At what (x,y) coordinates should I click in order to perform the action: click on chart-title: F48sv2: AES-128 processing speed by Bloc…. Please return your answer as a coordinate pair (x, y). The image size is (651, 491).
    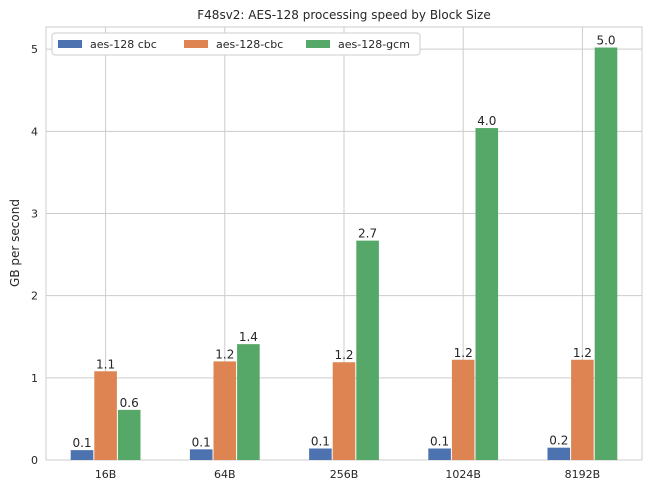
    Looking at the image, I should click on (343, 15).